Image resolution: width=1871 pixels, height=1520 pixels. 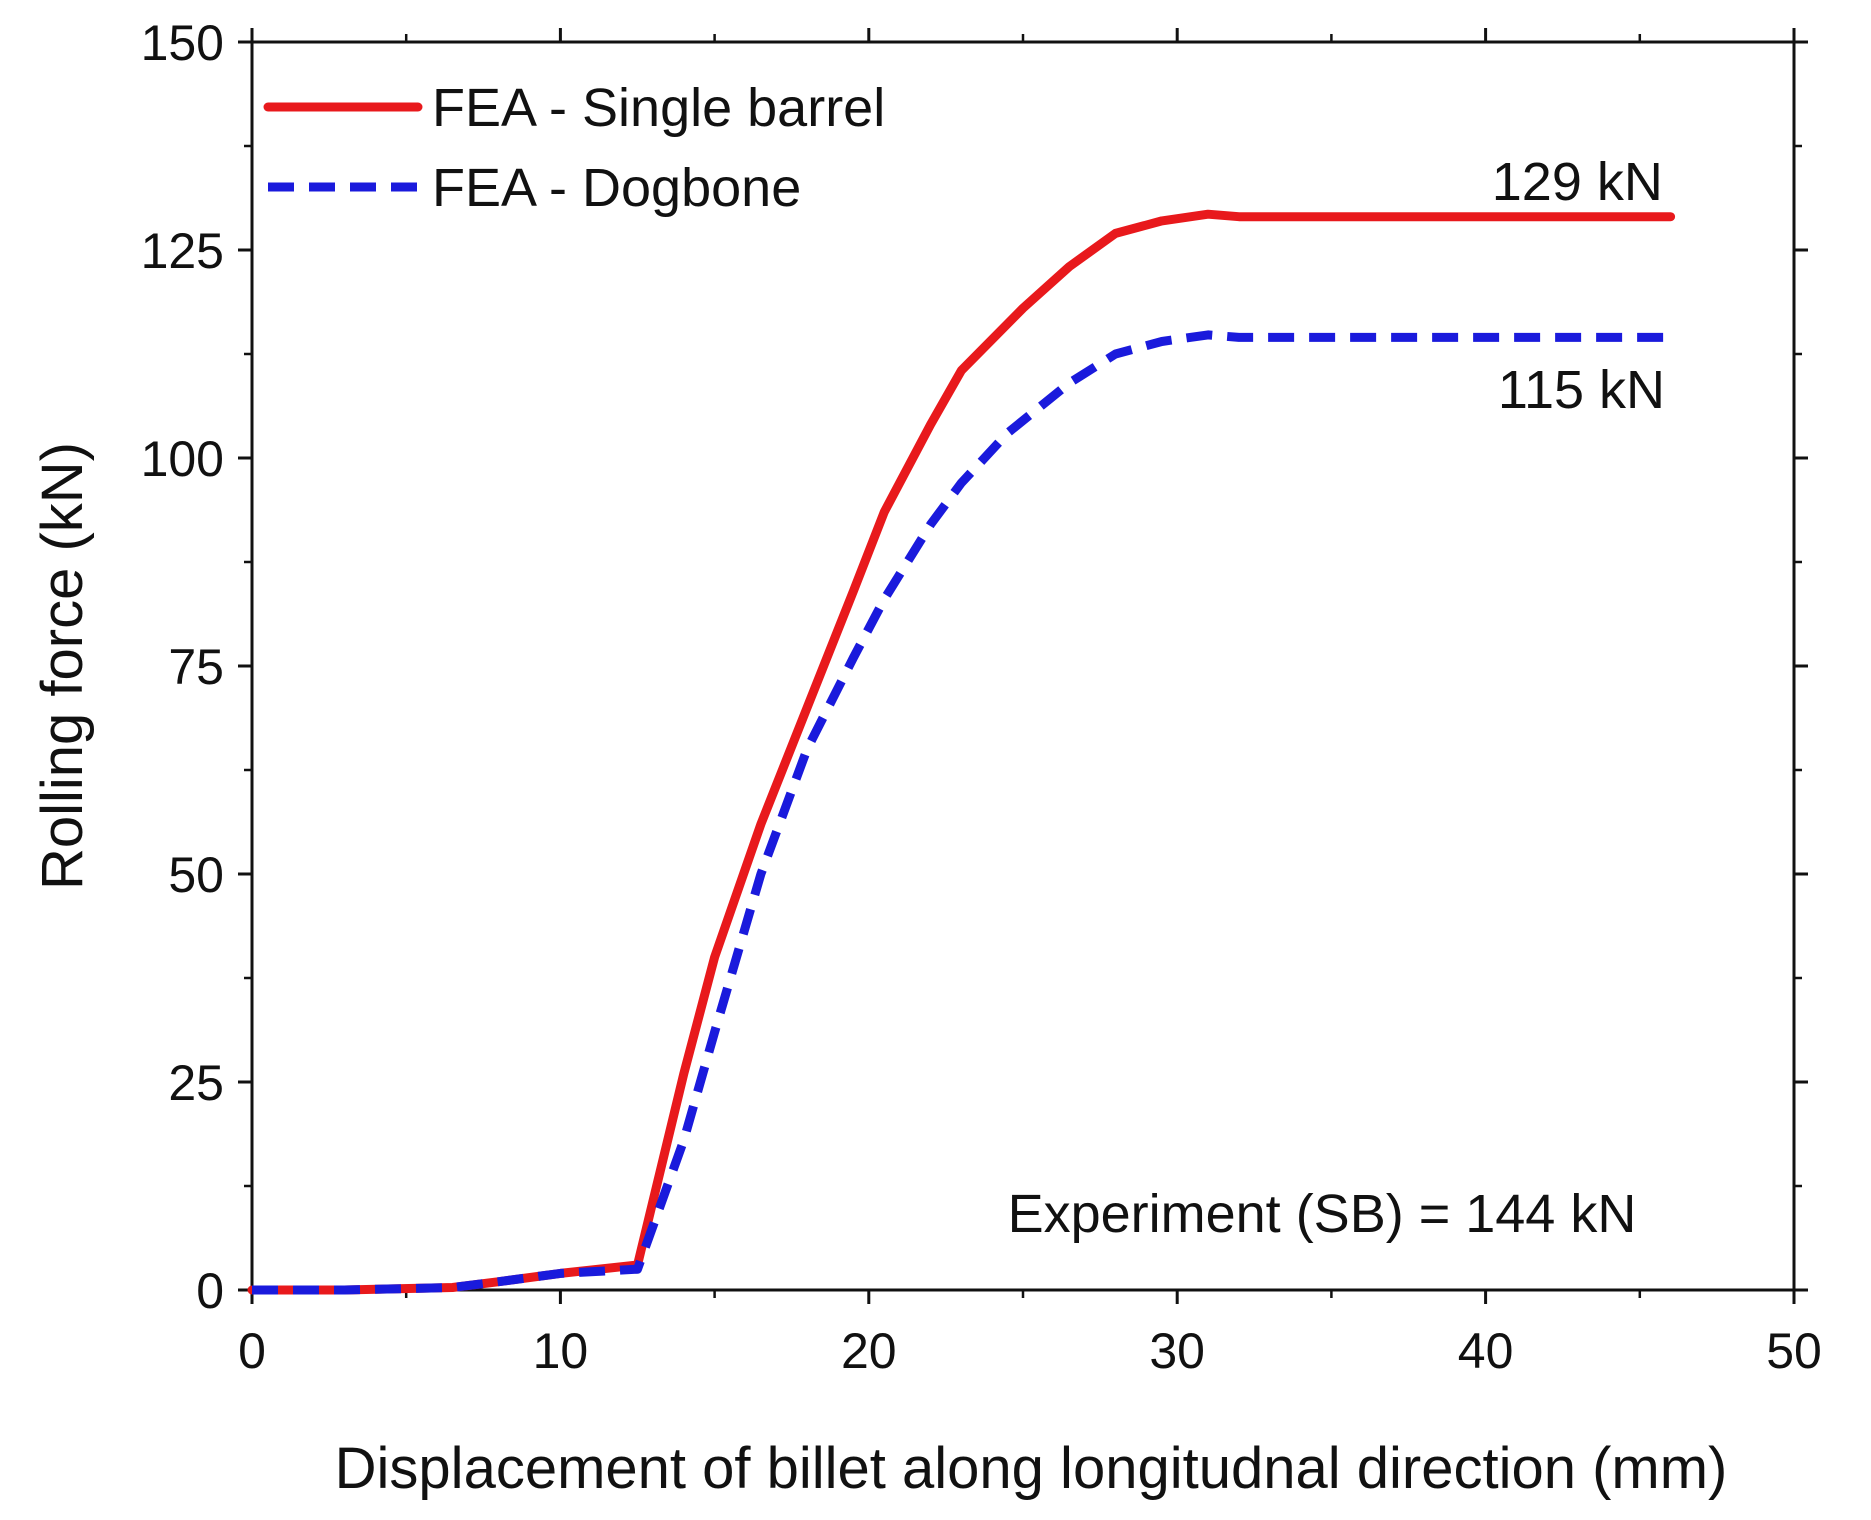 I want to click on legend: FEA - Single barrel FEA - Dogbone, so click(x=574, y=148).